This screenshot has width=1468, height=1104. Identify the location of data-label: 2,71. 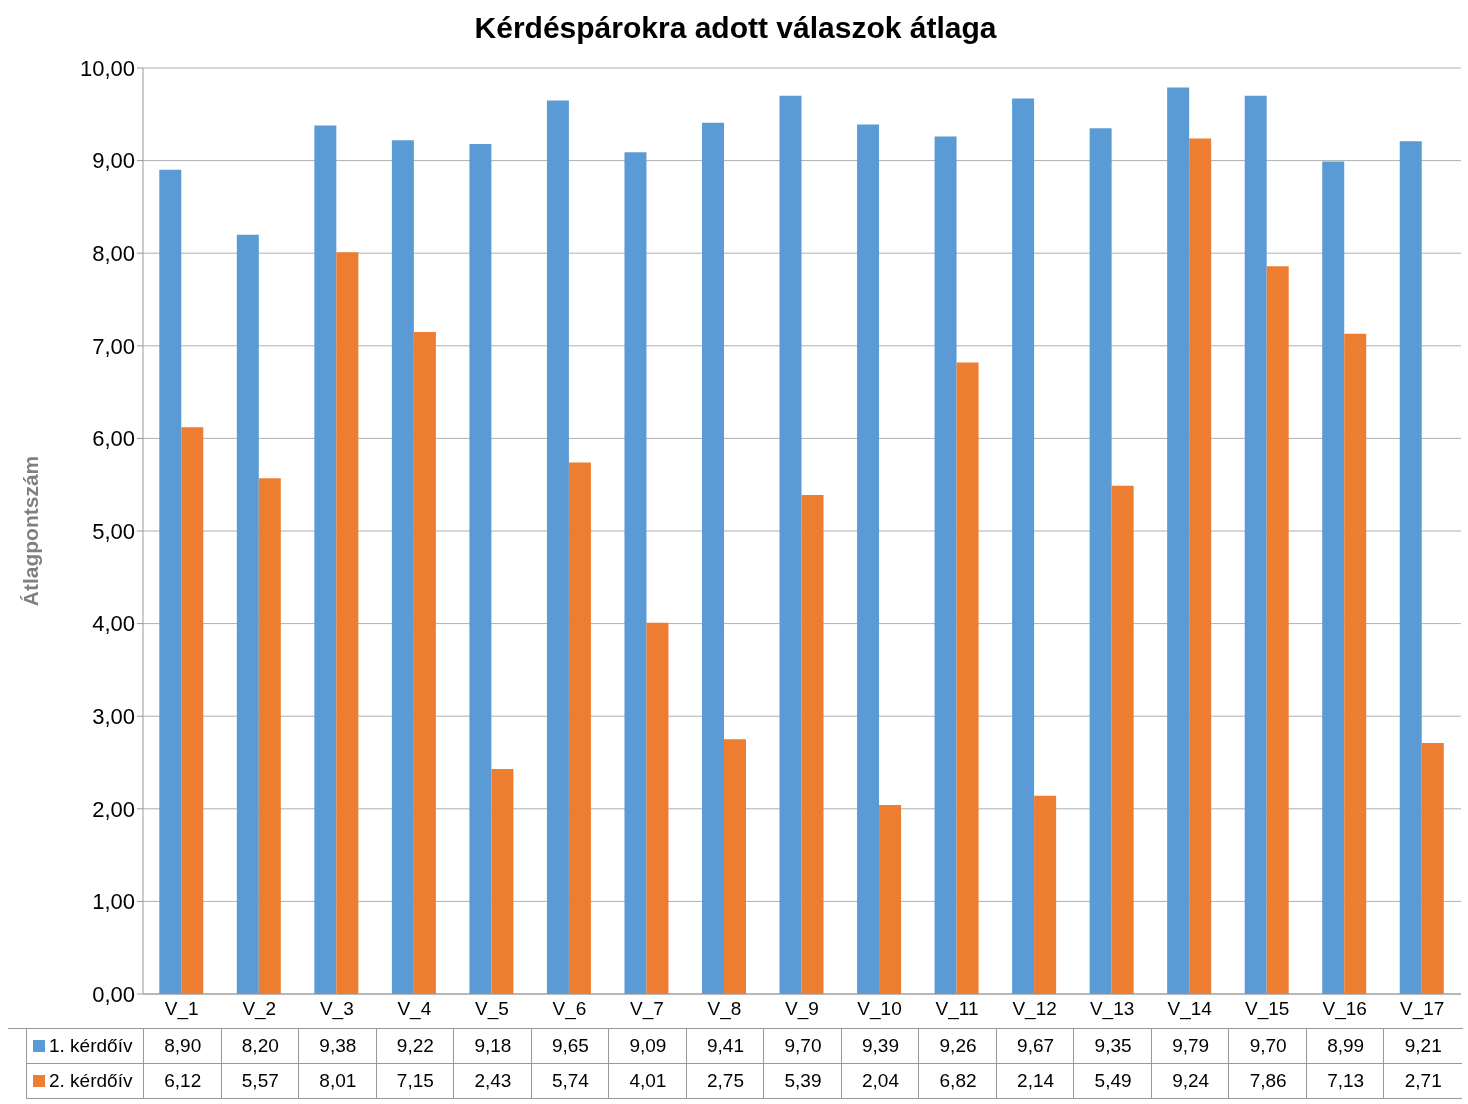
(1422, 1081).